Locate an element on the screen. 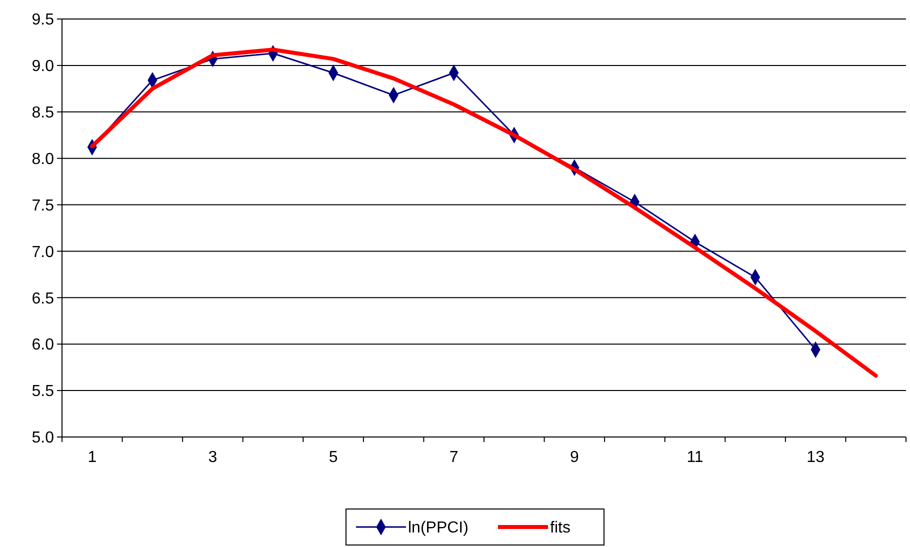 This screenshot has height=547, width=910. y-tick-label: 6.5 is located at coordinates (43, 299).